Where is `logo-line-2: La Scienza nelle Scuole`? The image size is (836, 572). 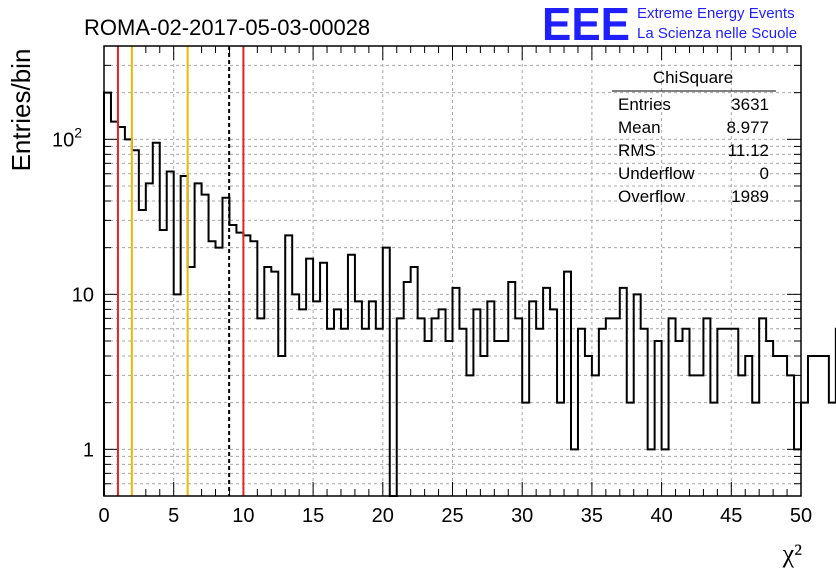
logo-line-2: La Scienza nelle Scuole is located at coordinates (717, 33).